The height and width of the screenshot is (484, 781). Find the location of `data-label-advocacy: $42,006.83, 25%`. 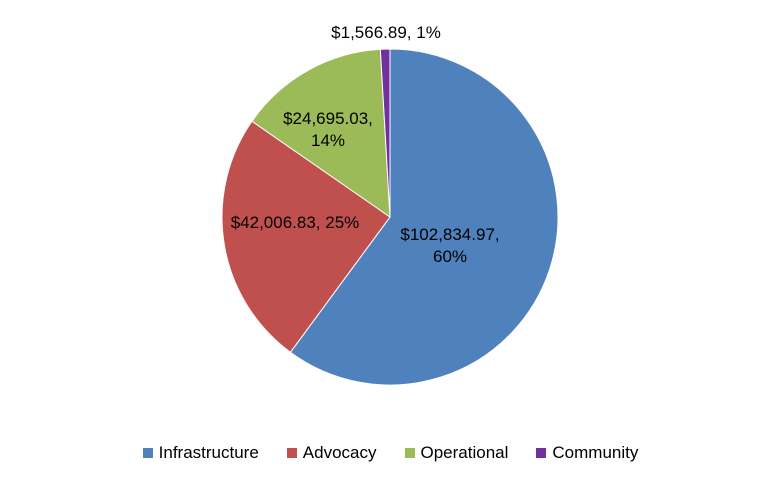

data-label-advocacy: $42,006.83, 25% is located at coordinates (295, 222).